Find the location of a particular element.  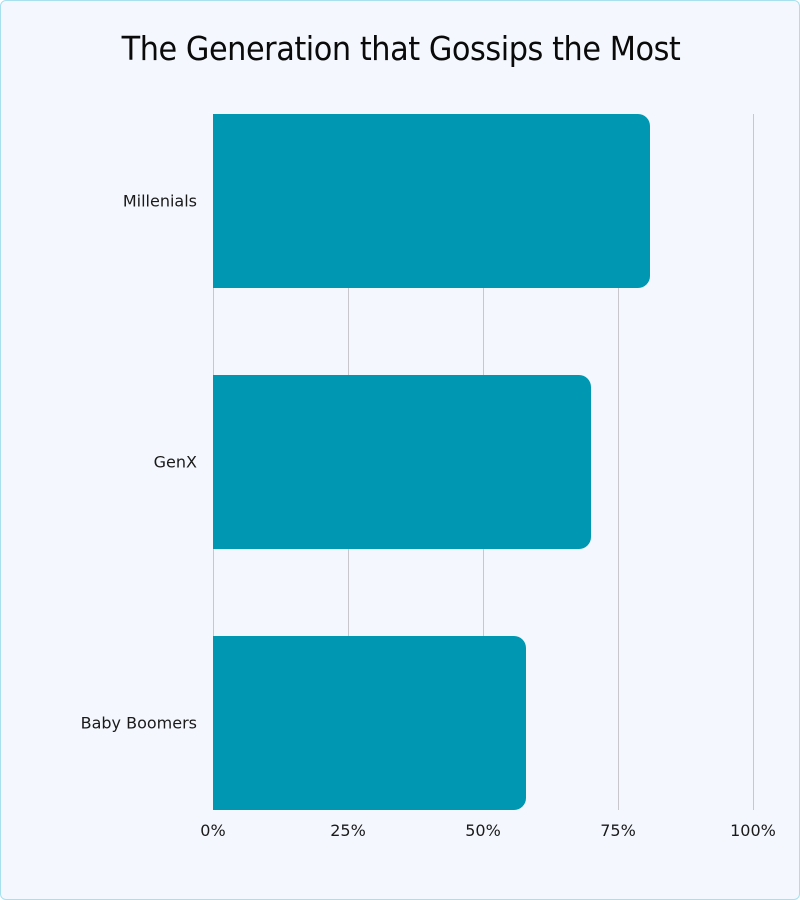

x-tick-label: 50% is located at coordinates (483, 830).